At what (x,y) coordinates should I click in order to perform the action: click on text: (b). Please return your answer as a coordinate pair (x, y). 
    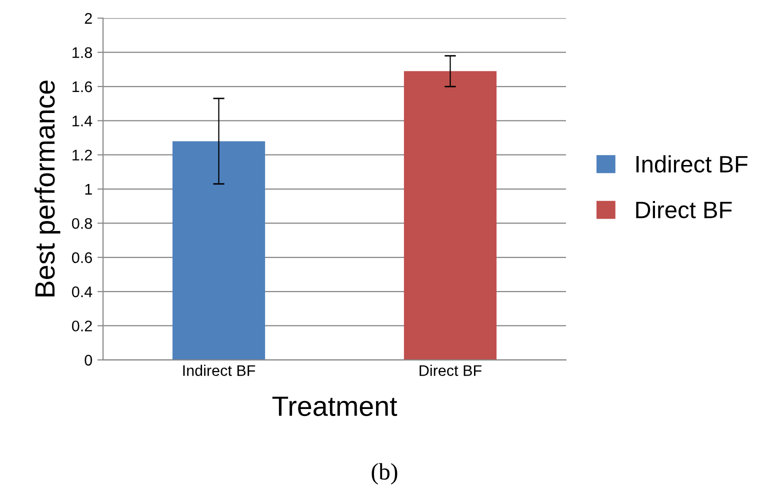
    Looking at the image, I should click on (385, 474).